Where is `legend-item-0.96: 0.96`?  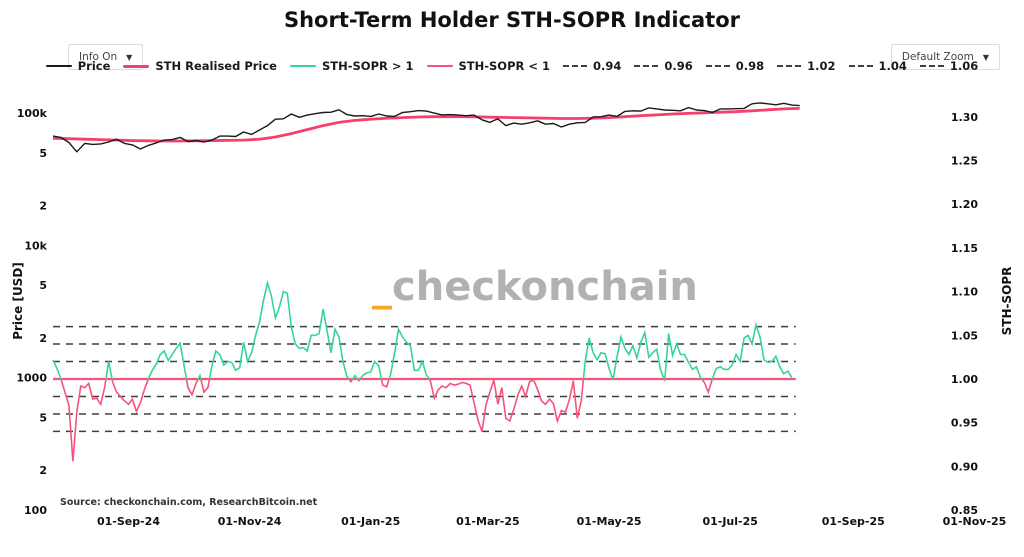 legend-item-0.96: 0.96 is located at coordinates (663, 66).